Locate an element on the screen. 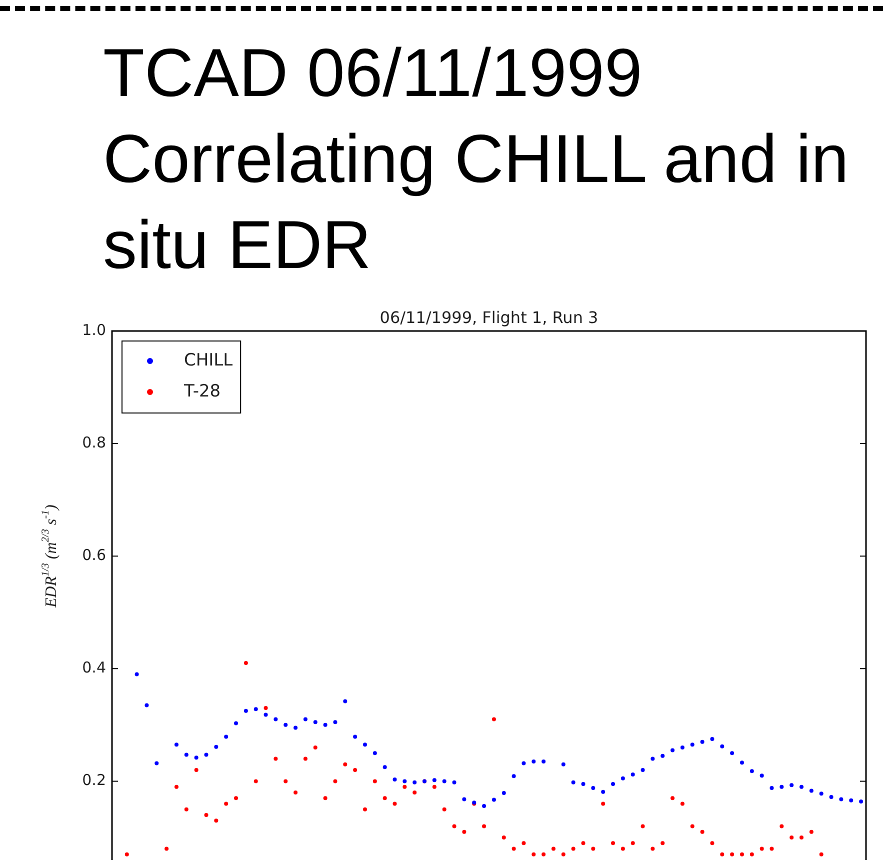 The width and height of the screenshot is (883, 864). y-tick-label: 0.8 is located at coordinates (94, 442).